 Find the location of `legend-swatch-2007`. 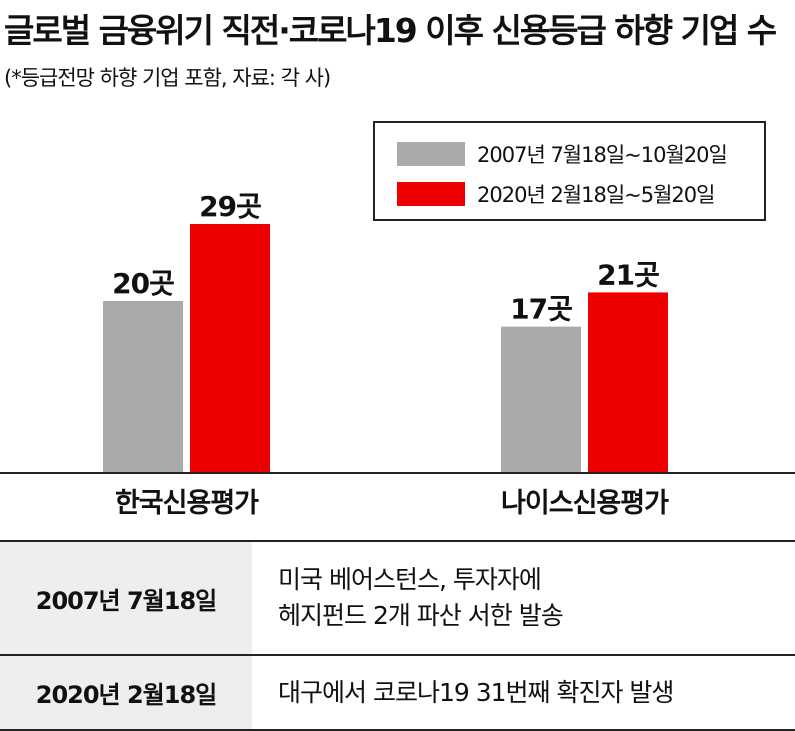

legend-swatch-2007 is located at coordinates (431, 154).